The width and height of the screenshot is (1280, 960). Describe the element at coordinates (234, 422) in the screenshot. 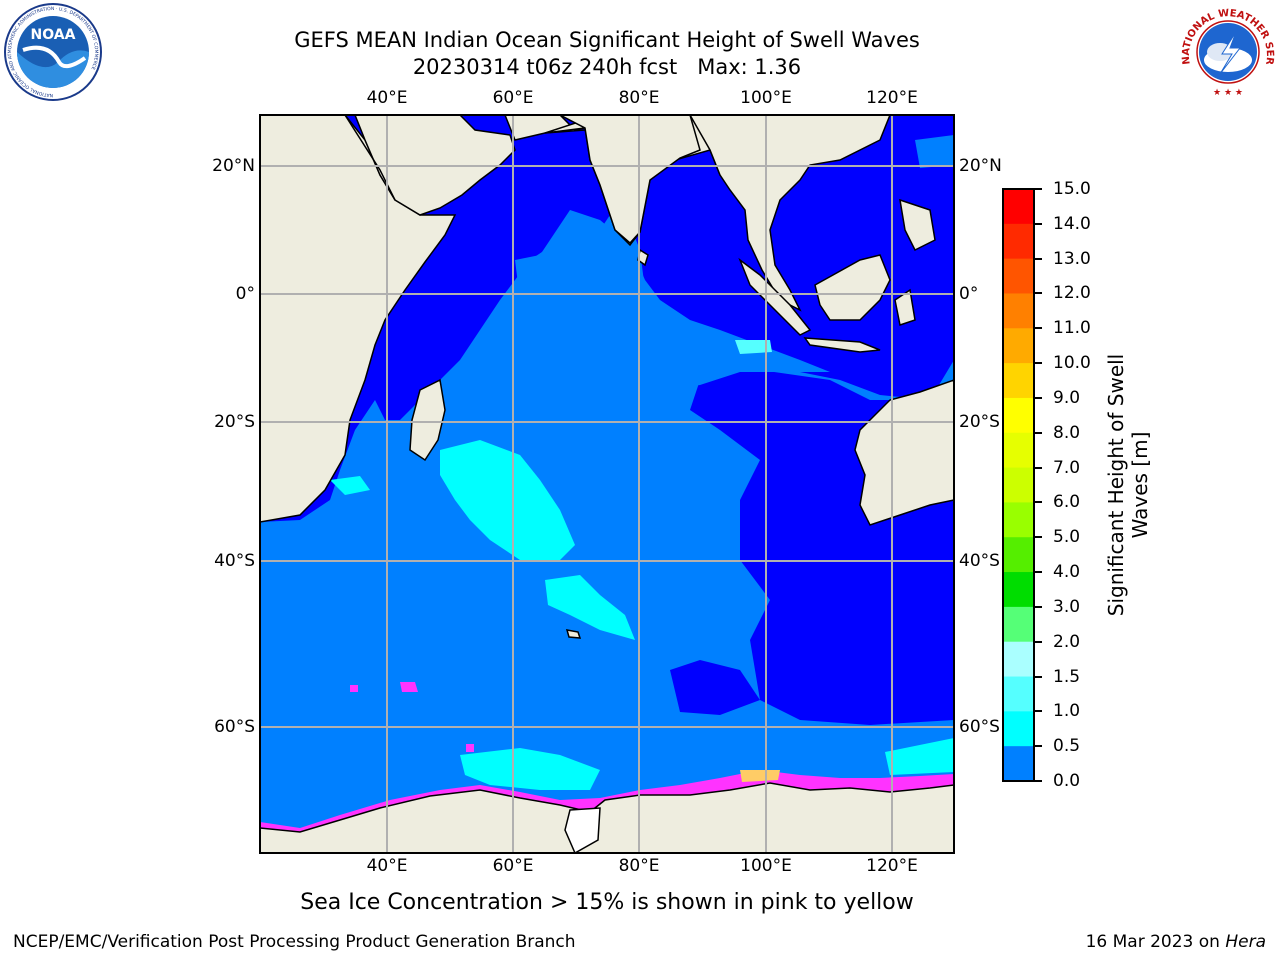

I see `lat-tick-left-3: 20°S` at that location.